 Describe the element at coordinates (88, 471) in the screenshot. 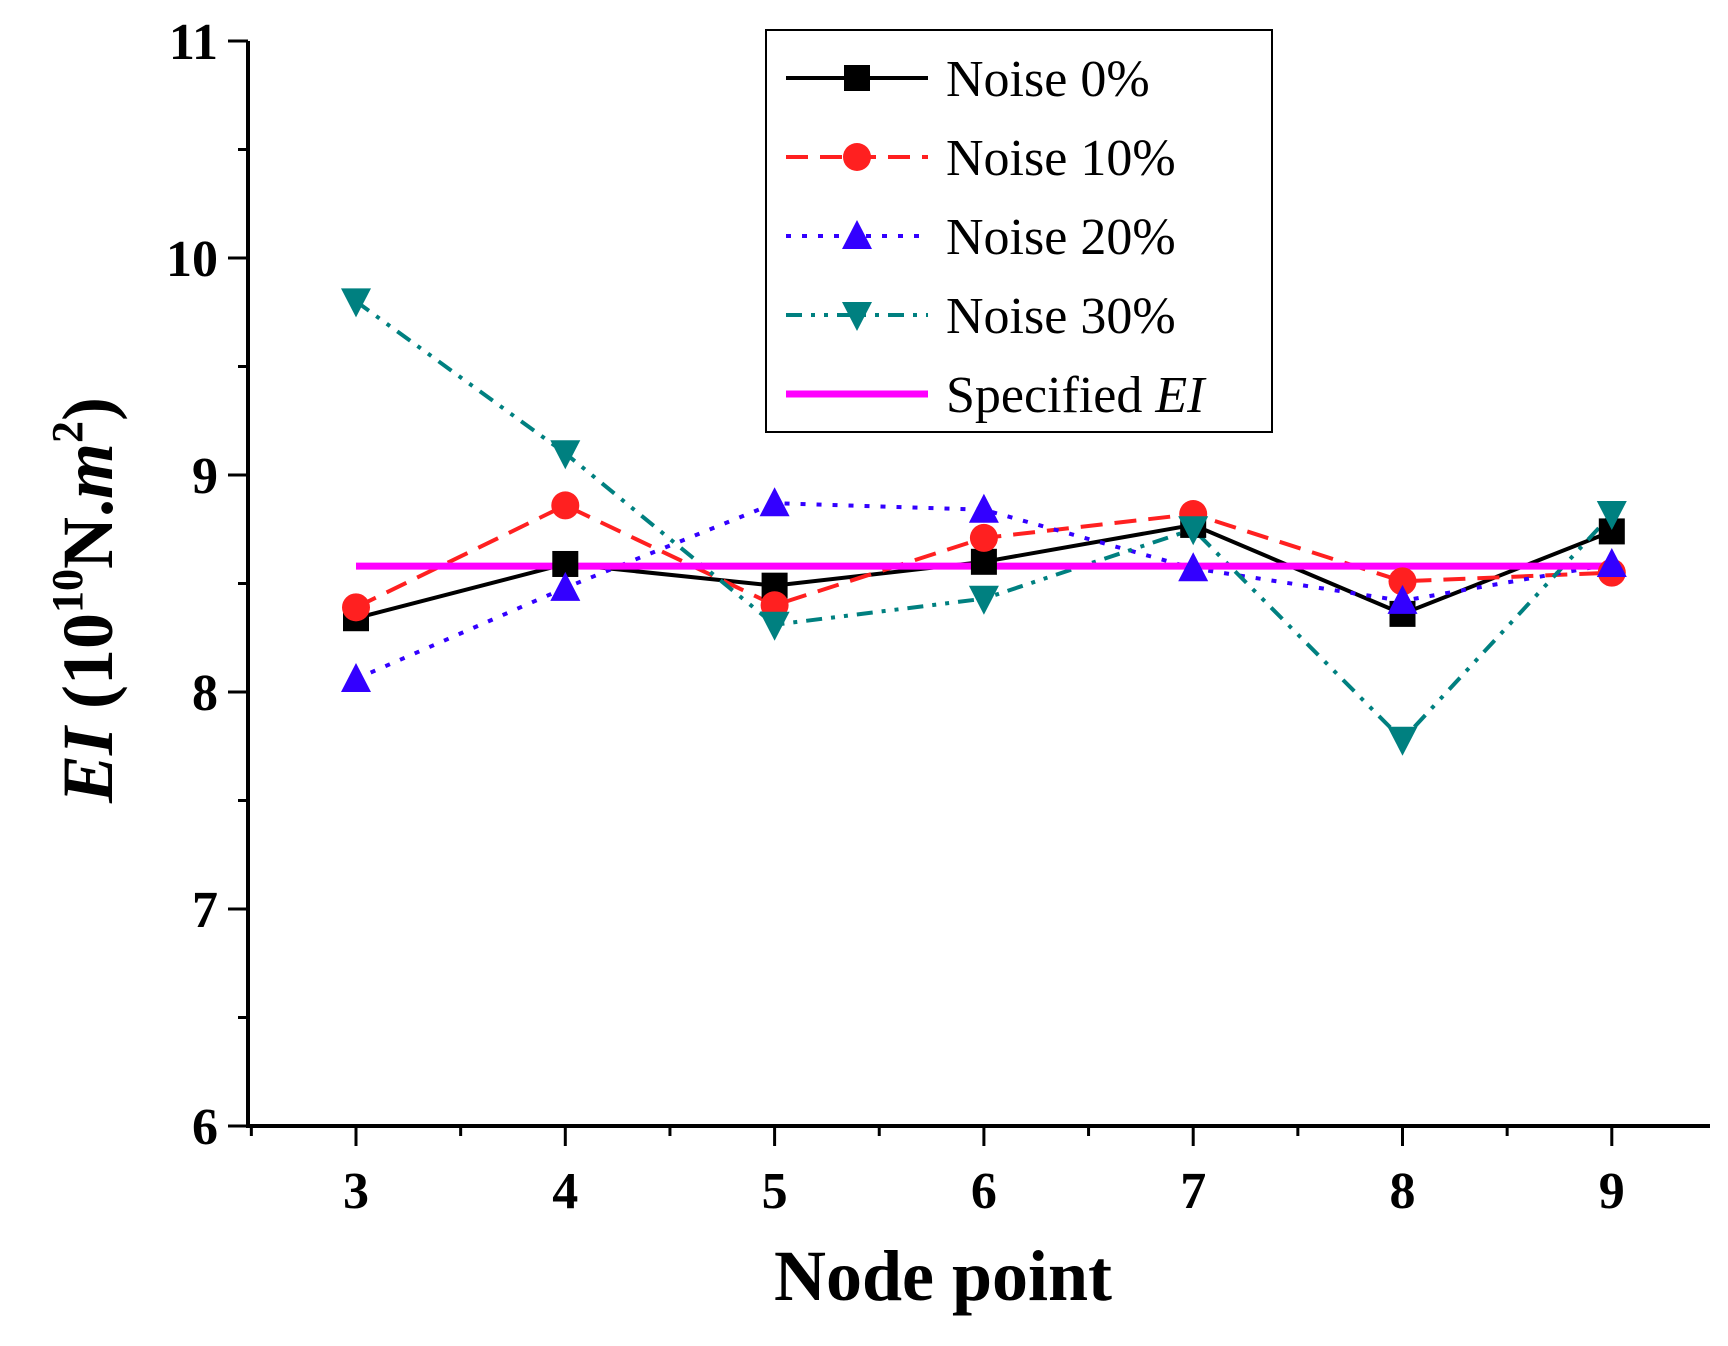

I see `y-axis-title-unit-italic: m` at that location.